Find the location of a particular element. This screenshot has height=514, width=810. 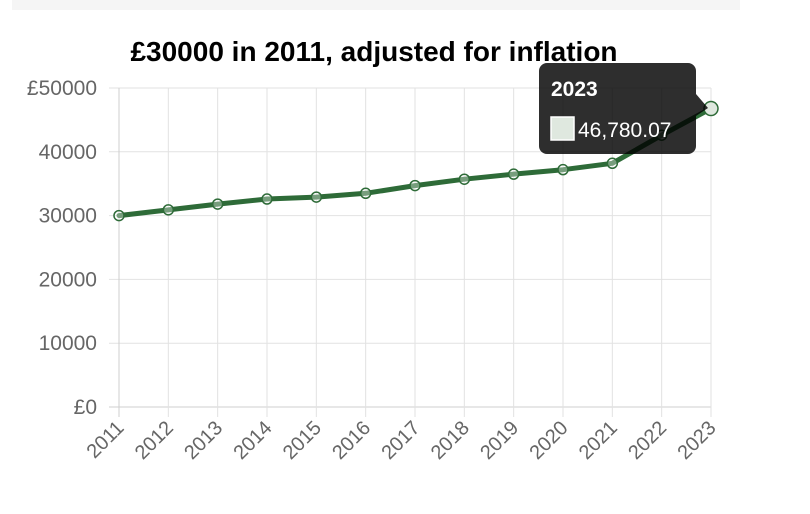

x-tick-label: 2015 is located at coordinates (302, 440).